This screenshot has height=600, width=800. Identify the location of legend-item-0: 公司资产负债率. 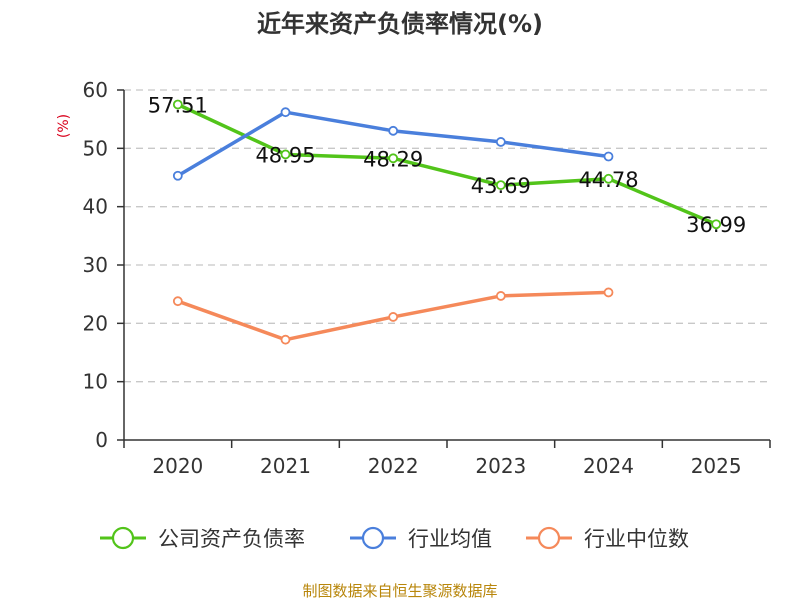
(202, 538).